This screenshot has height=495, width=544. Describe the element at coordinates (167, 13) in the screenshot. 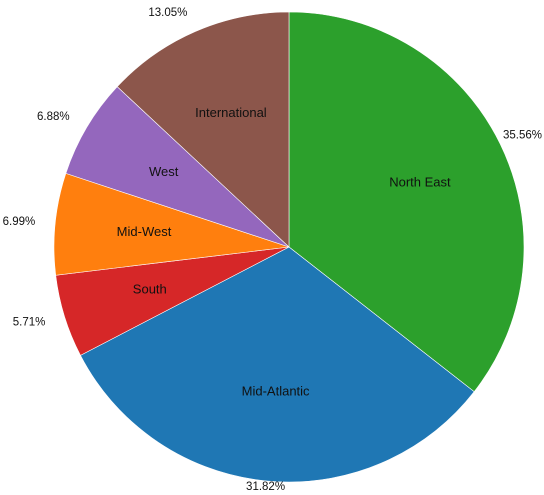

I see `percent-label-international: 13.05%` at that location.